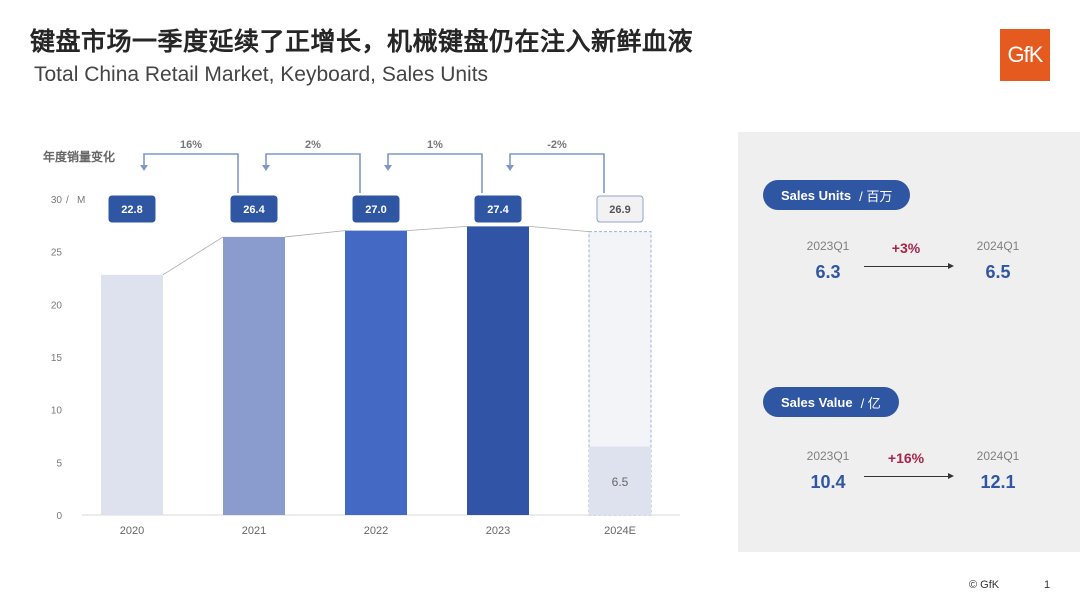  Describe the element at coordinates (828, 272) in the screenshot. I see `sales-units-from-value: 6.3` at that location.